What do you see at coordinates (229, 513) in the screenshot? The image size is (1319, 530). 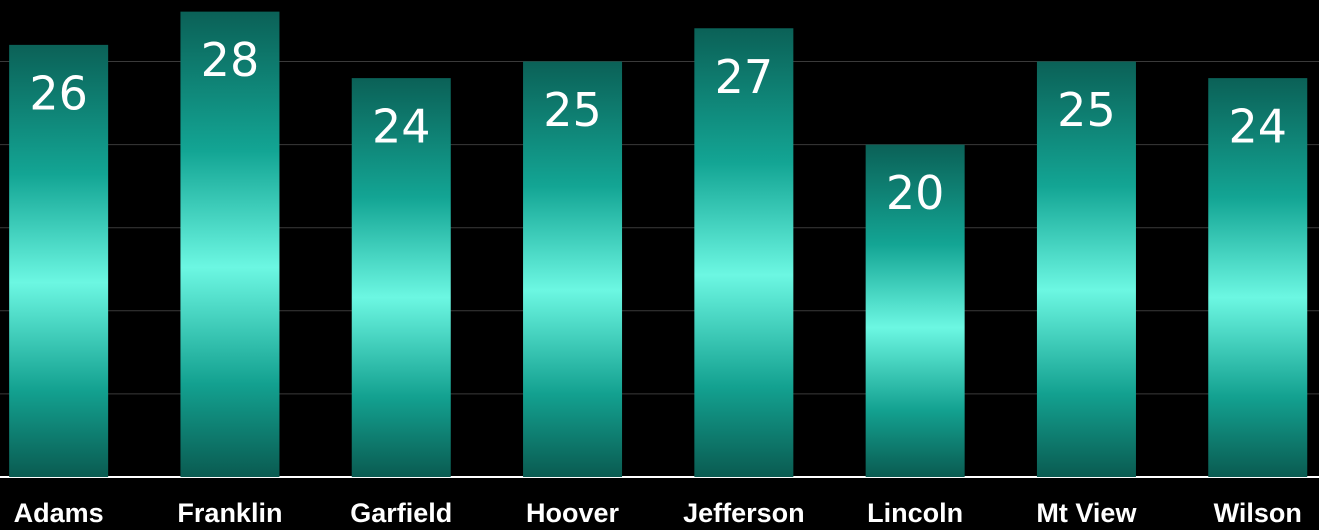 I see `x-tick-label: Franklin` at bounding box center [229, 513].